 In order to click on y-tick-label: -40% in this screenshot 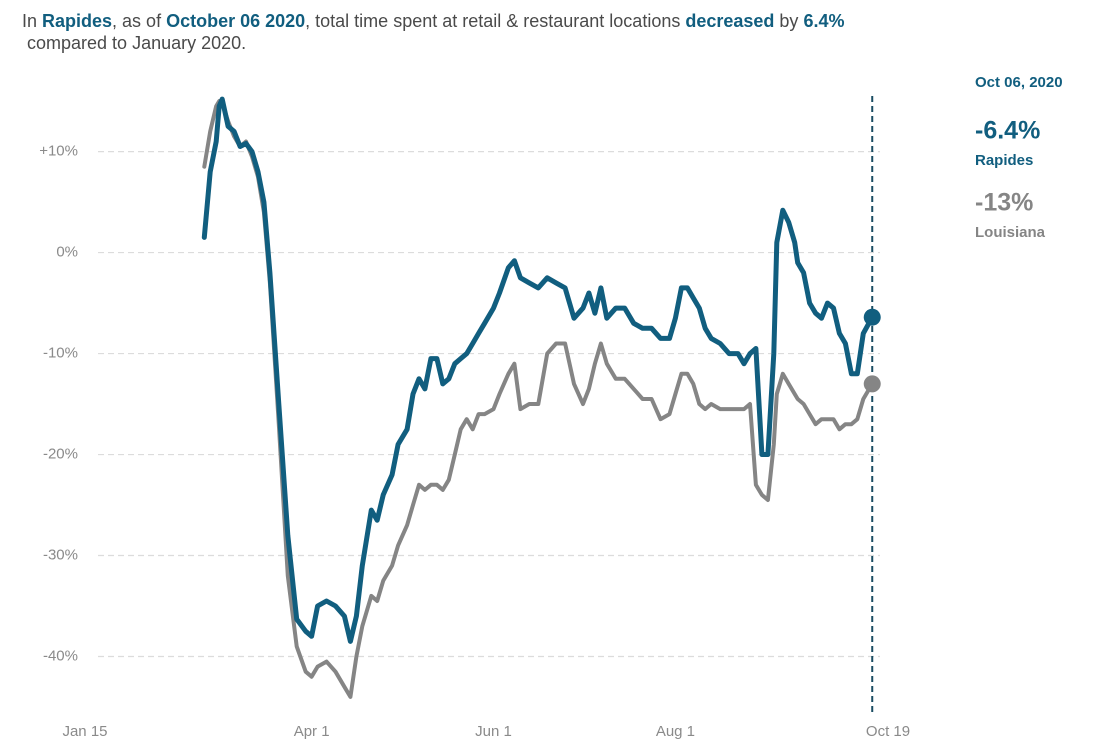, I will do `click(60, 655)`.